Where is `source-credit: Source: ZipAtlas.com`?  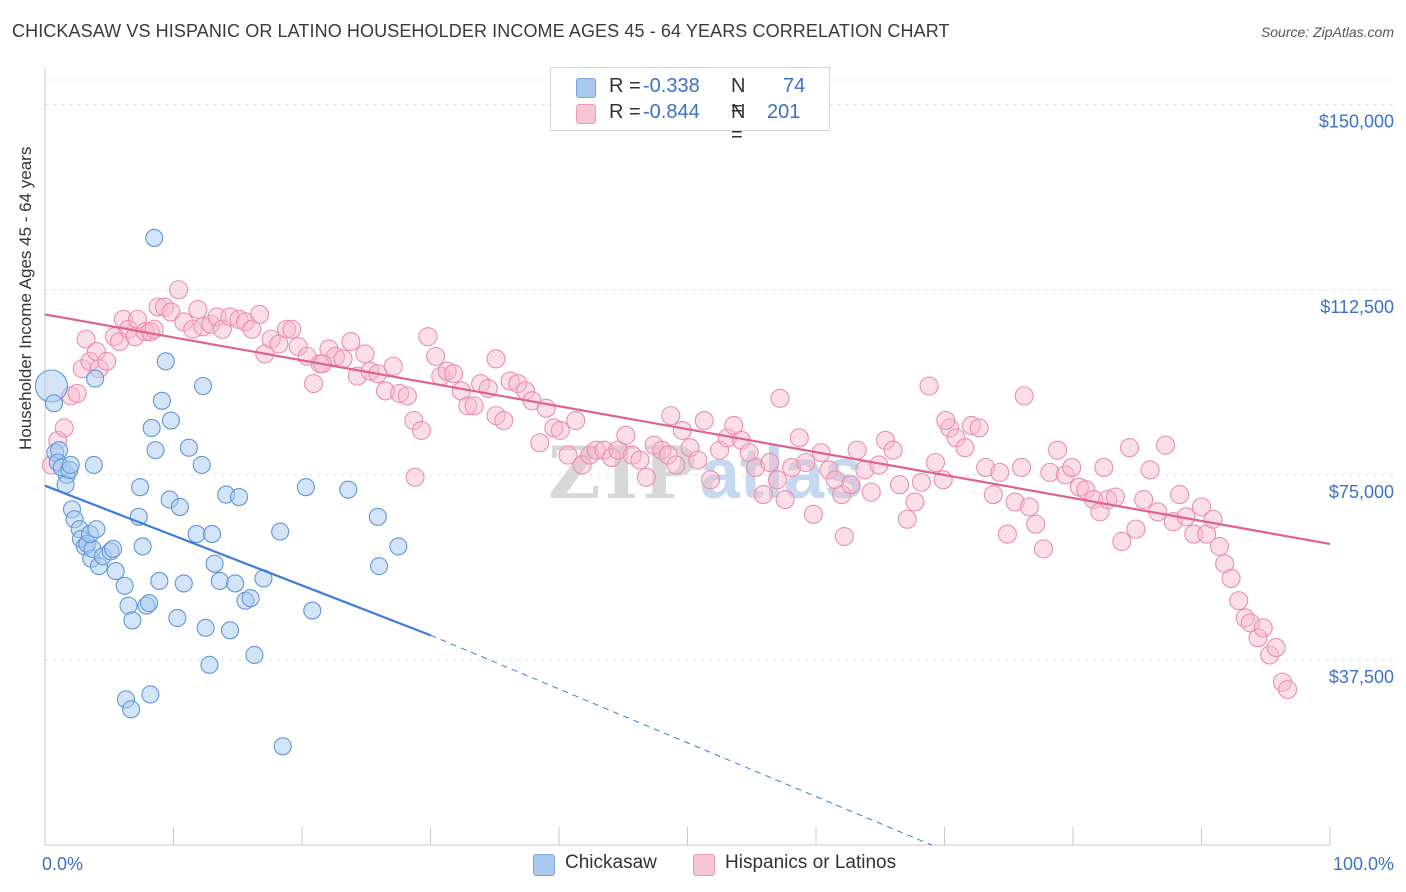 source-credit: Source: ZipAtlas.com is located at coordinates (1327, 32).